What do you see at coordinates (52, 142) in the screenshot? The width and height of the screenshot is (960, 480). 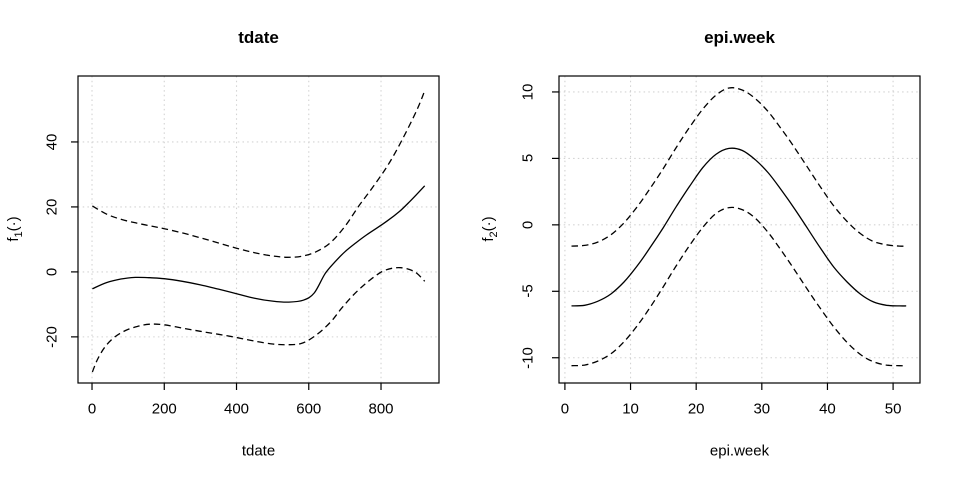 I see `y-tick-label-tdate-40: 40` at bounding box center [52, 142].